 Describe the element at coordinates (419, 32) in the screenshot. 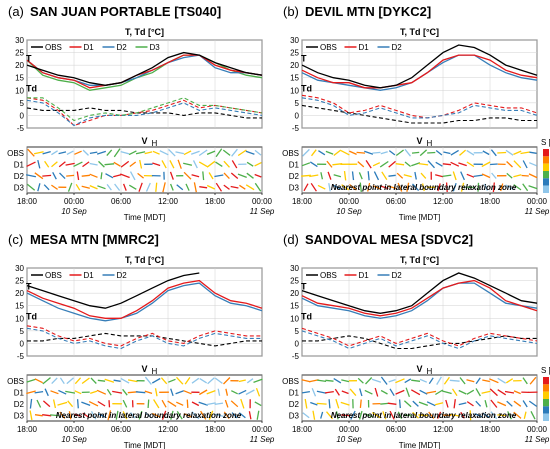

I see `temp-subtitle: T, Td [°C]` at that location.